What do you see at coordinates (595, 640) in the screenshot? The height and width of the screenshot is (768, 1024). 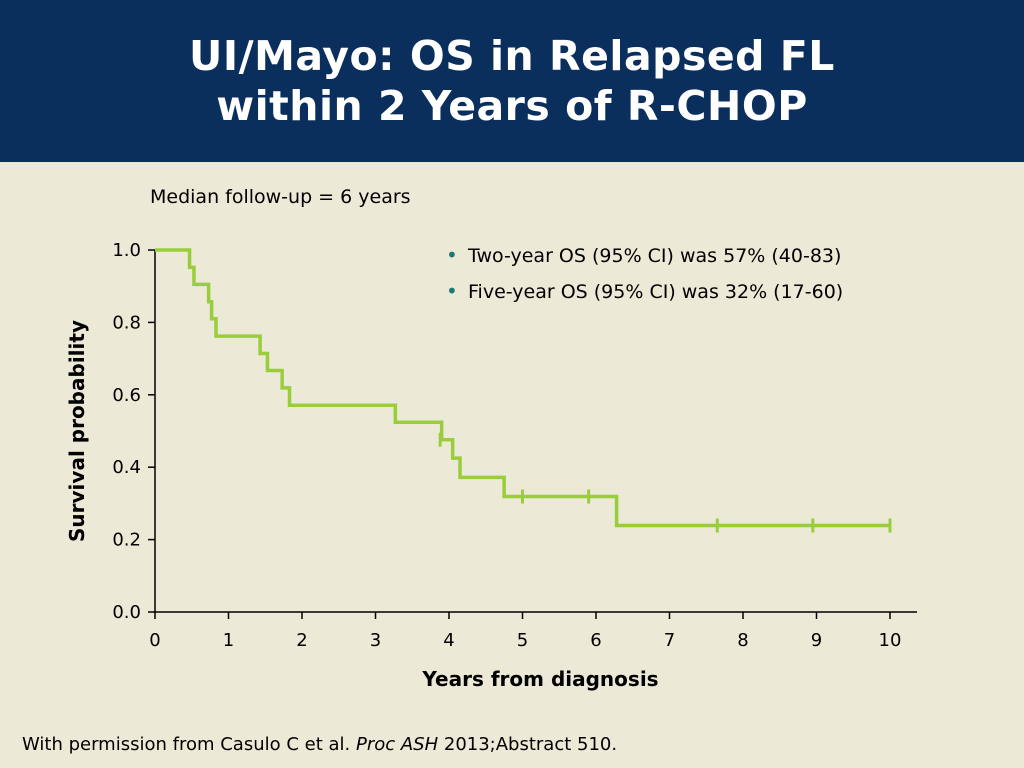 I see `x-tick-label: 6` at bounding box center [595, 640].